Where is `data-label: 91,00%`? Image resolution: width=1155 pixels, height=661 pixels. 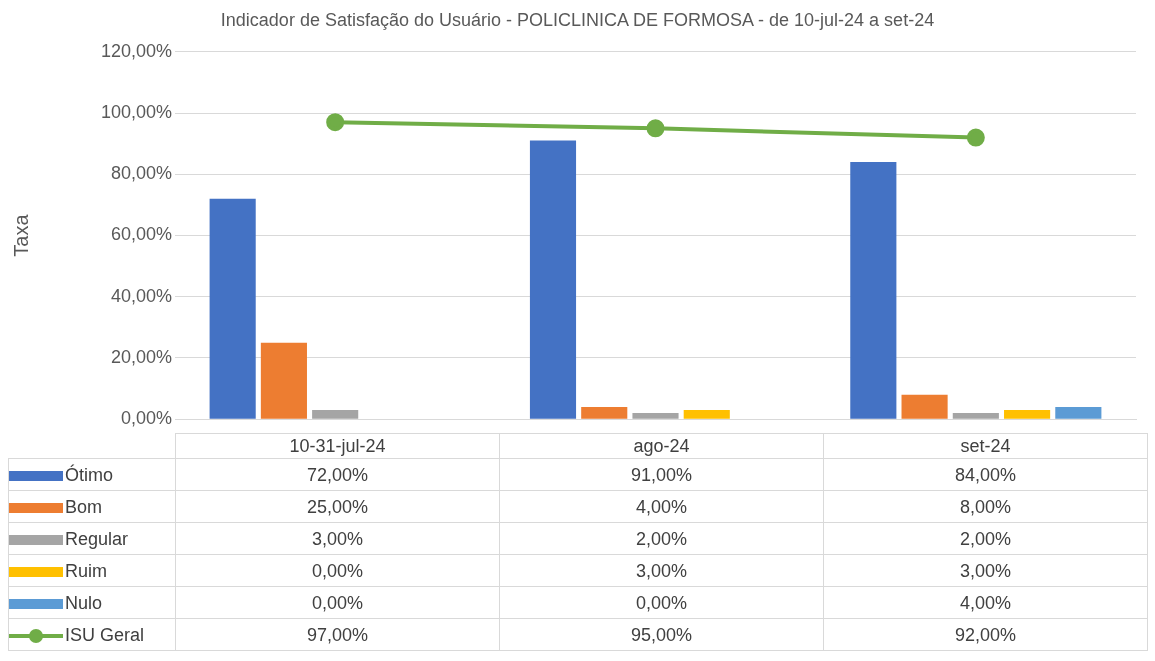 data-label: 91,00% is located at coordinates (661, 474).